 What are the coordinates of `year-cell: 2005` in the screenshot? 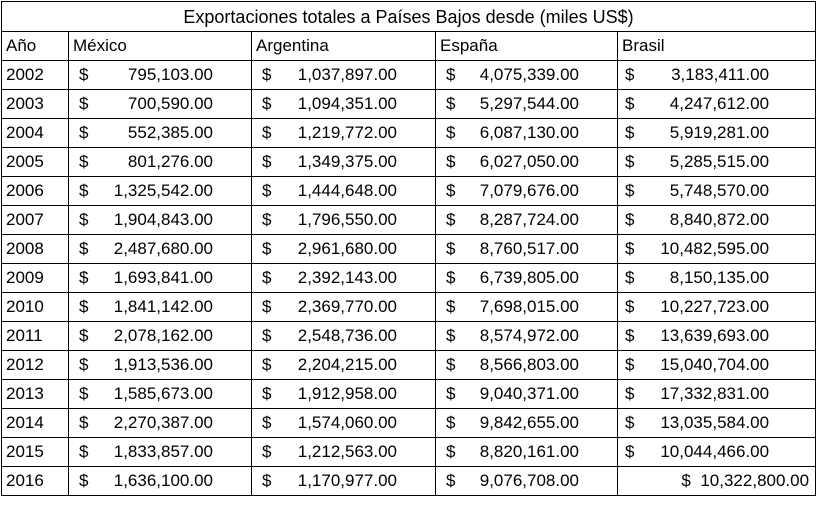 It's located at (35, 162).